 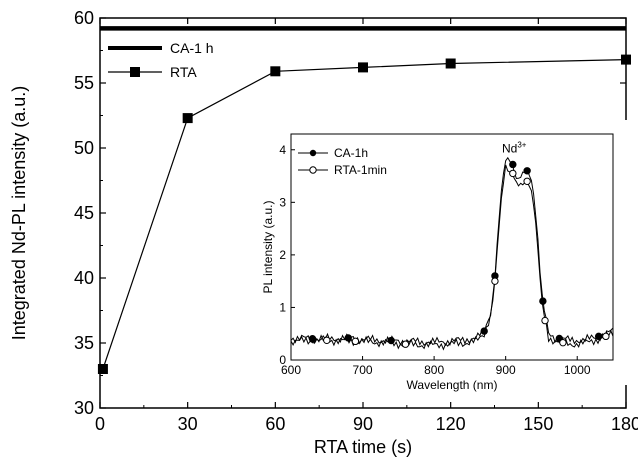 What do you see at coordinates (509, 148) in the screenshot?
I see `inset-annotation-base: Nd` at bounding box center [509, 148].